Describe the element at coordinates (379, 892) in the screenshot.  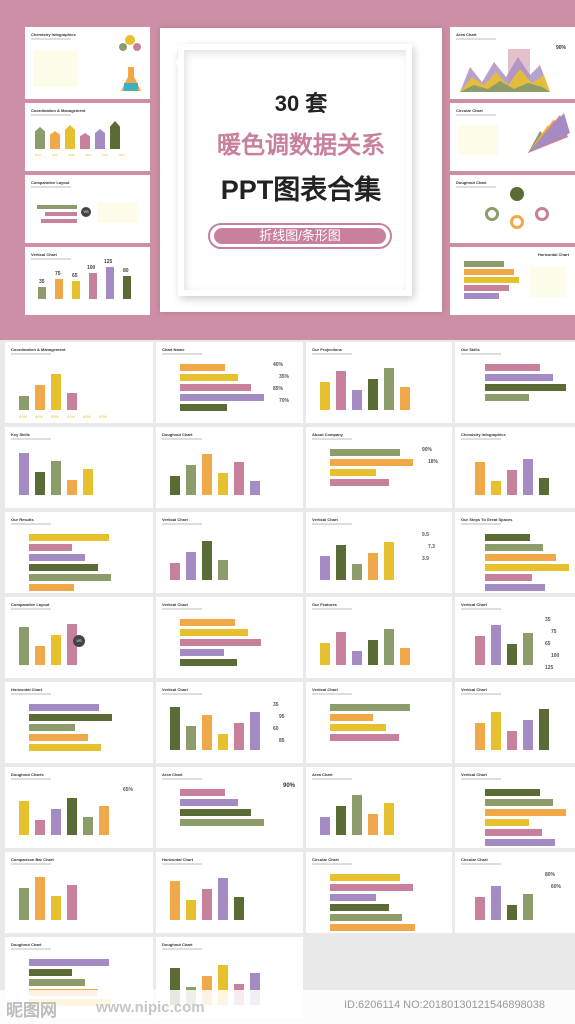
I see `grid-slide: Circular Chart` at that location.